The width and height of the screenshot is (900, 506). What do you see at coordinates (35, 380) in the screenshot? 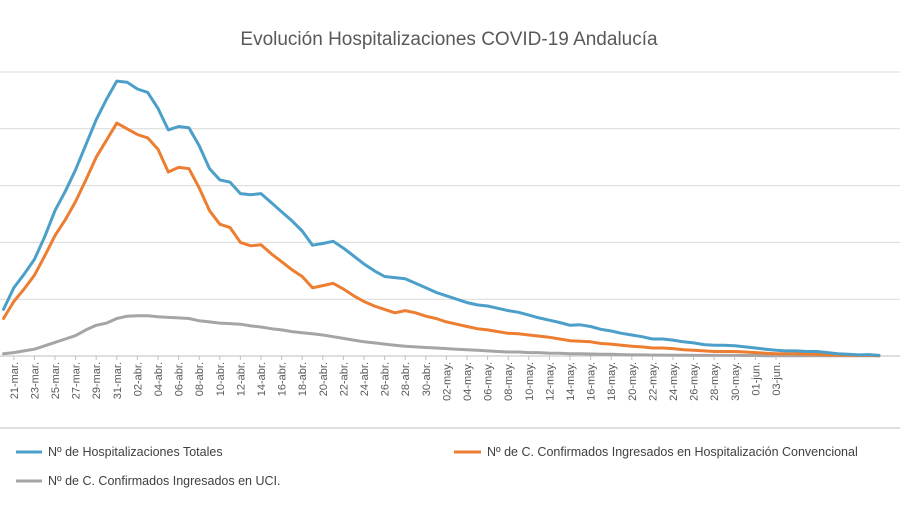
I see `x-tick-label: 23-mar.` at bounding box center [35, 380].